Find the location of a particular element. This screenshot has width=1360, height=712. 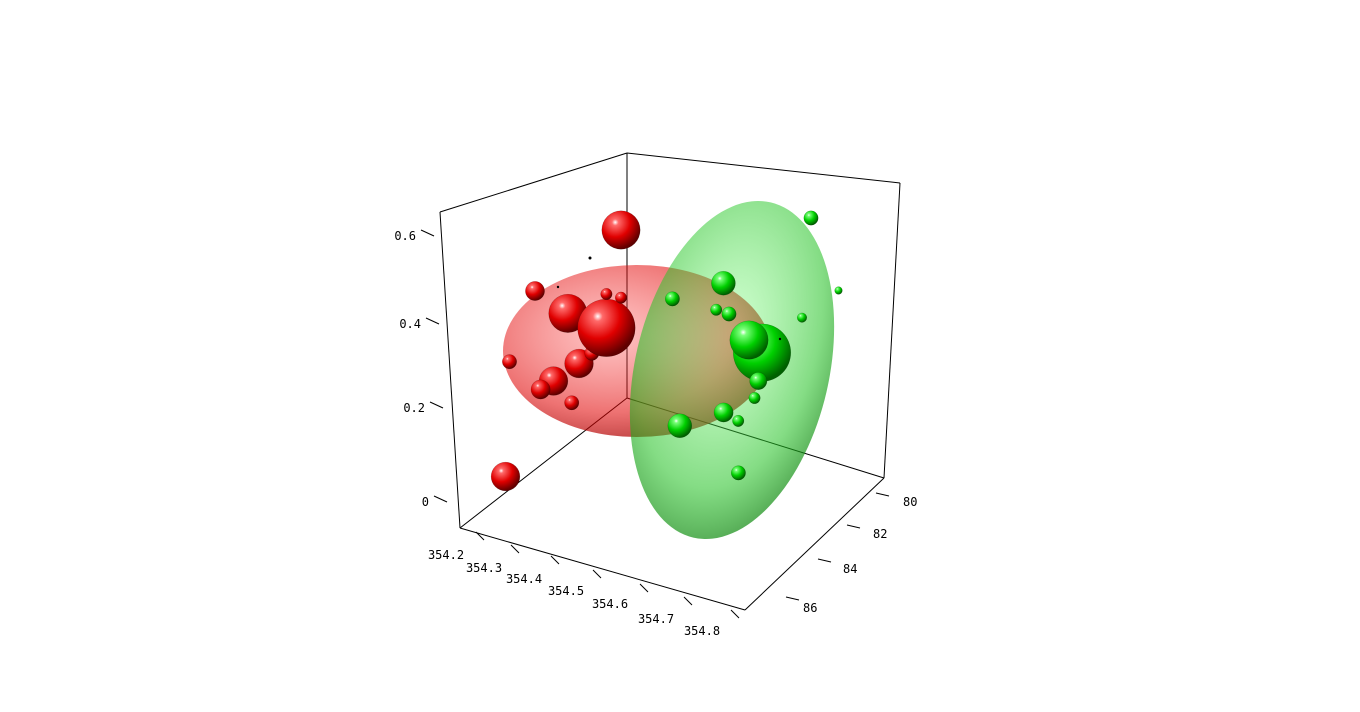

z-axis: 0 0.2 0.4 0.6 is located at coordinates (421, 369).